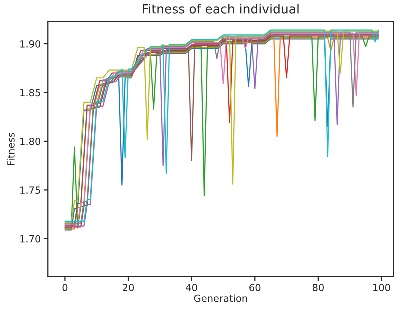  I want to click on y-tick-label: 1.85, so click(30, 93).